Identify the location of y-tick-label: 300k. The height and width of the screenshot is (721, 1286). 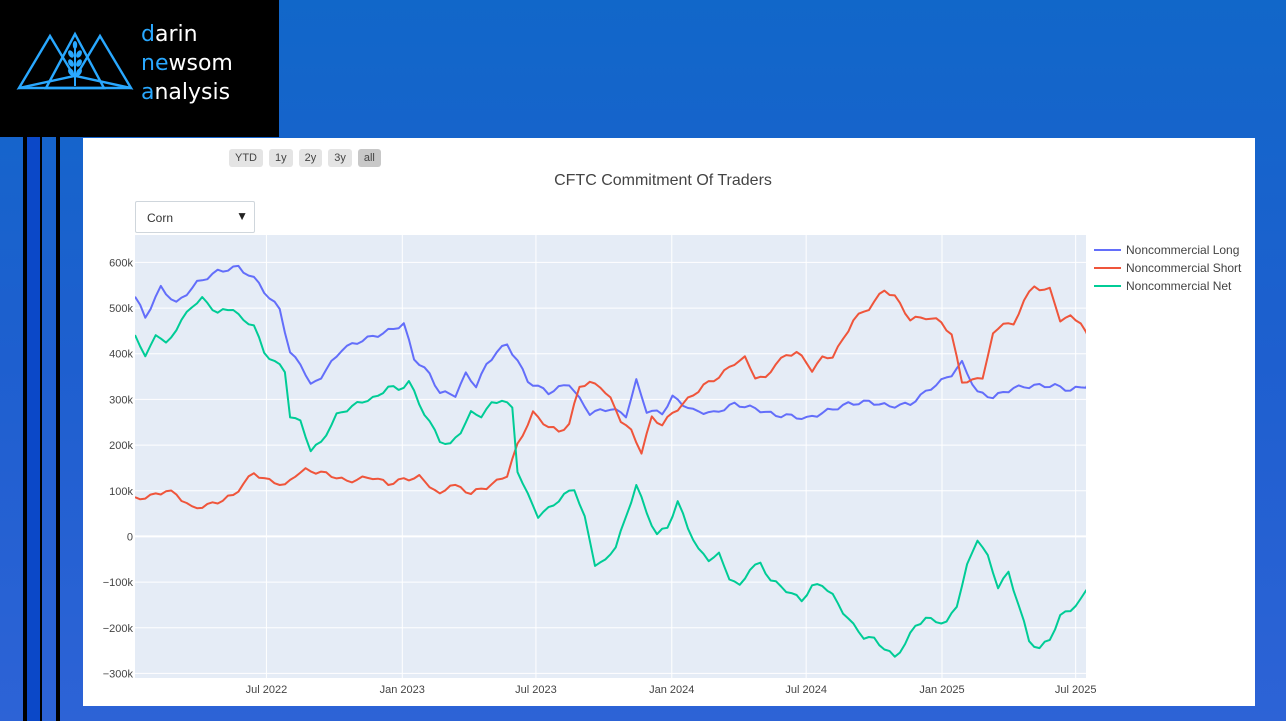
(121, 400).